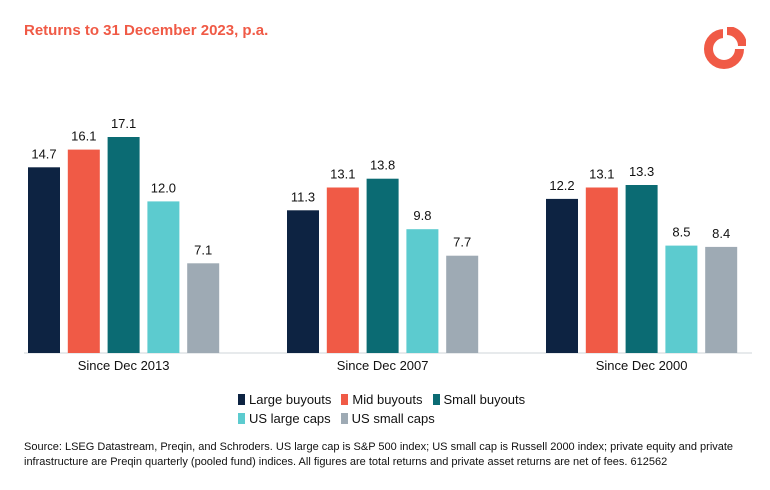 This screenshot has width=770, height=490. I want to click on schroders-logo-icon, so click(725, 48).